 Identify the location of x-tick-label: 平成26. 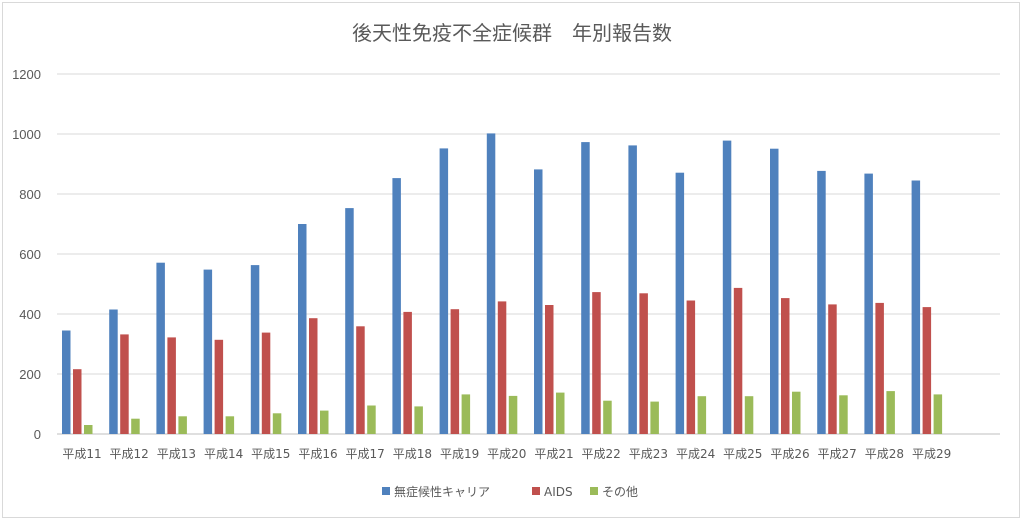
(789, 454).